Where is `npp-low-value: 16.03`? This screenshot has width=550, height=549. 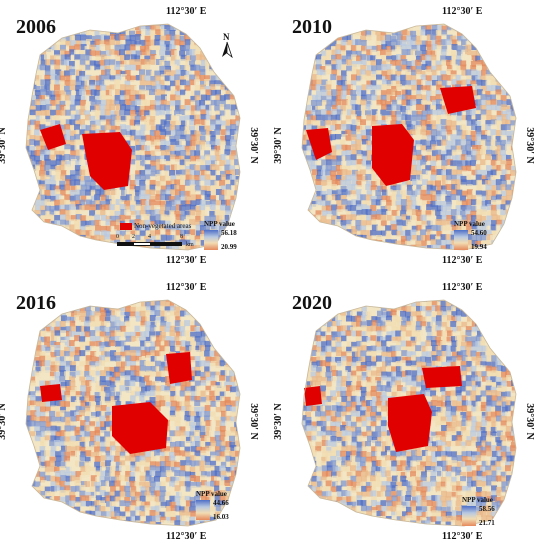 npp-low-value: 16.03 is located at coordinates (221, 517).